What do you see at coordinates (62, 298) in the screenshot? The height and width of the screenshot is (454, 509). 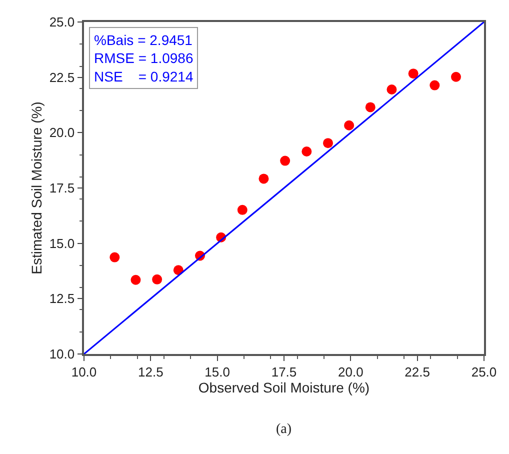 I see `y-tick-label: 12.5` at bounding box center [62, 298].